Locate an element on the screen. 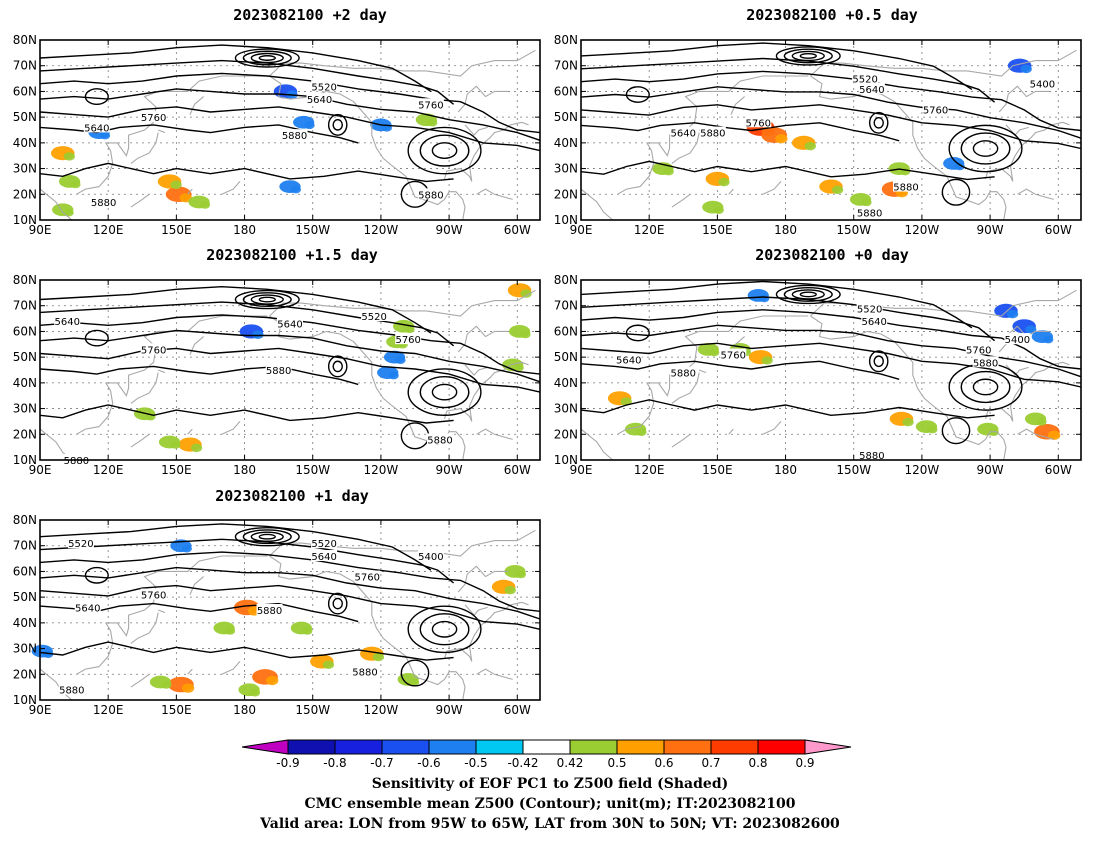 This screenshot has height=850, width=1100. colorbar-tick-label: -0.5 is located at coordinates (475, 763).